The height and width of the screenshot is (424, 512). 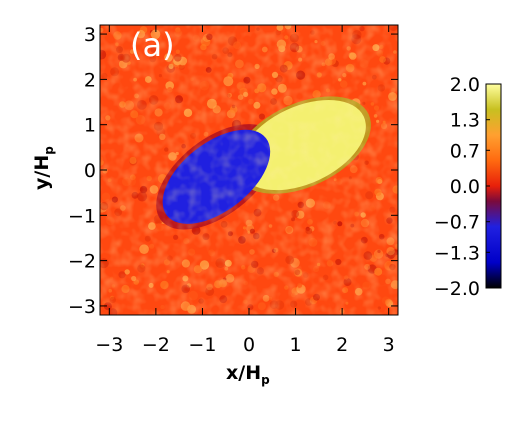 What do you see at coordinates (152, 45) in the screenshot?
I see `panel-label: (a)` at bounding box center [152, 45].